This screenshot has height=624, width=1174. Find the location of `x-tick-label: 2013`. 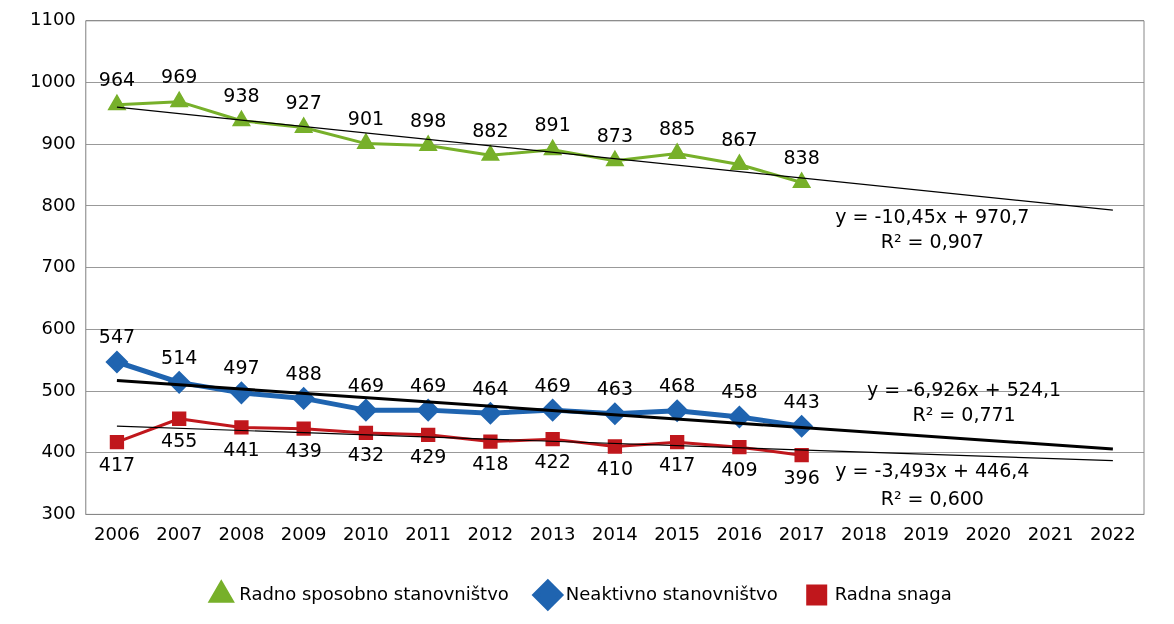

x-tick-label: 2013 is located at coordinates (552, 533).